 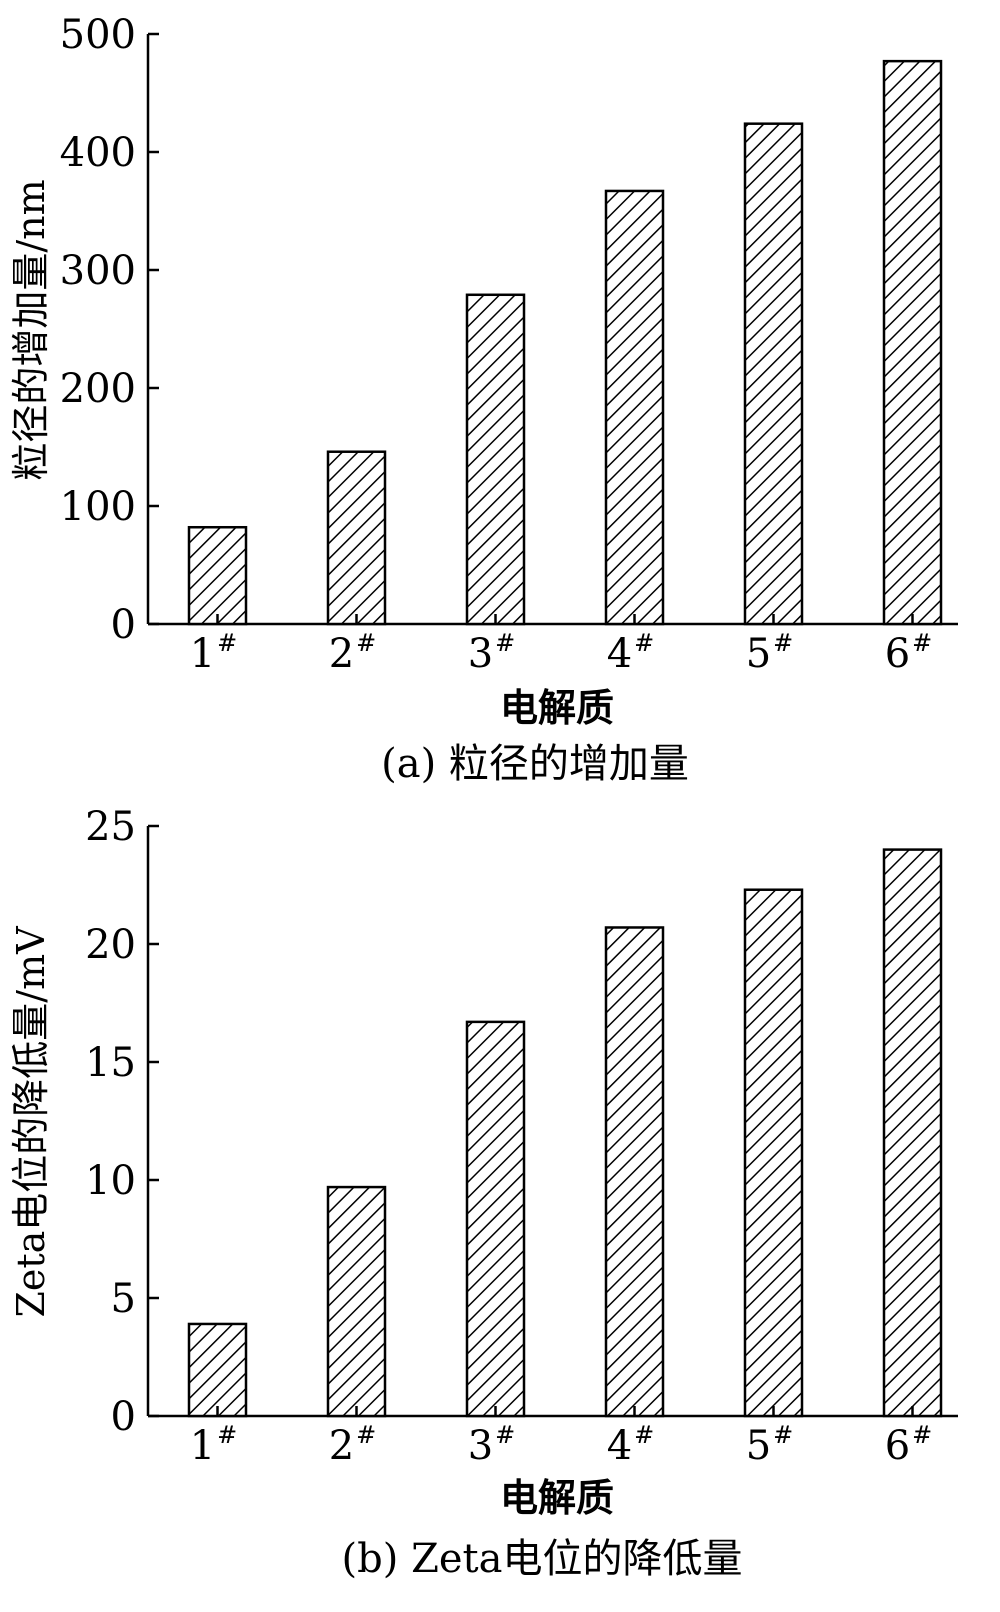 I want to click on y-axis-title-b: Zeta电位的降低量/mV, so click(x=31, y=1122).